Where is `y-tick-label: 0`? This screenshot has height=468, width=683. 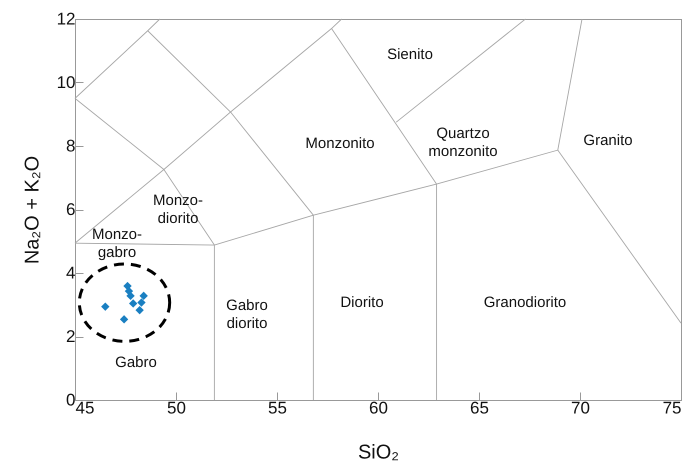
y-tick-label: 0 is located at coordinates (71, 400).